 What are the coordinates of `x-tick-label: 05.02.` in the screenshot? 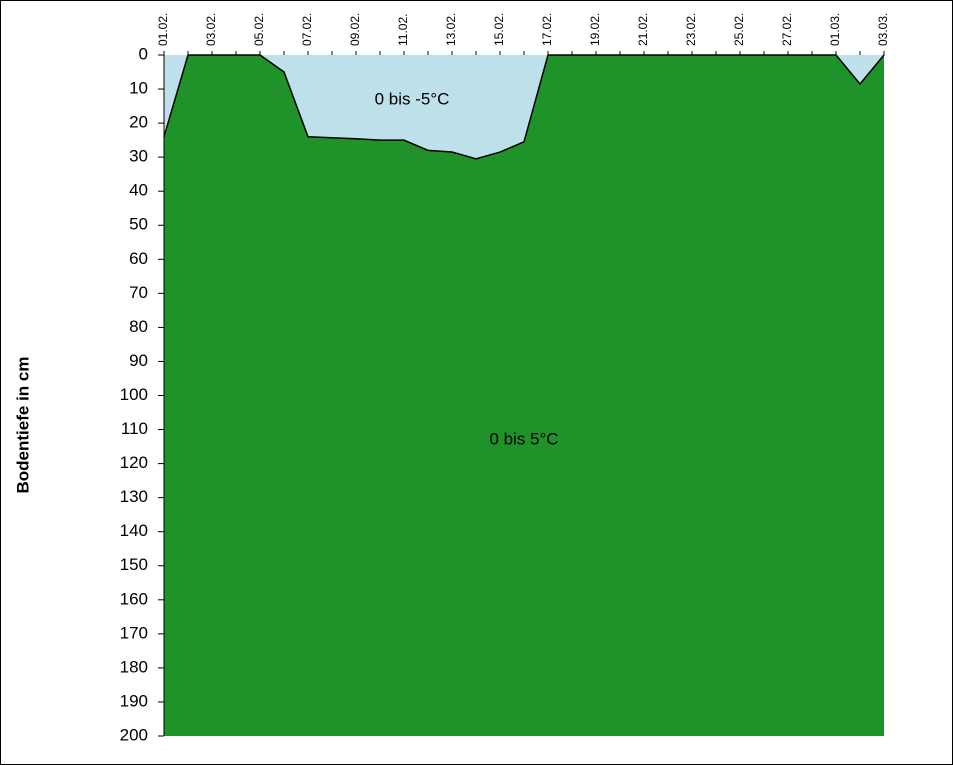 It's located at (259, 29).